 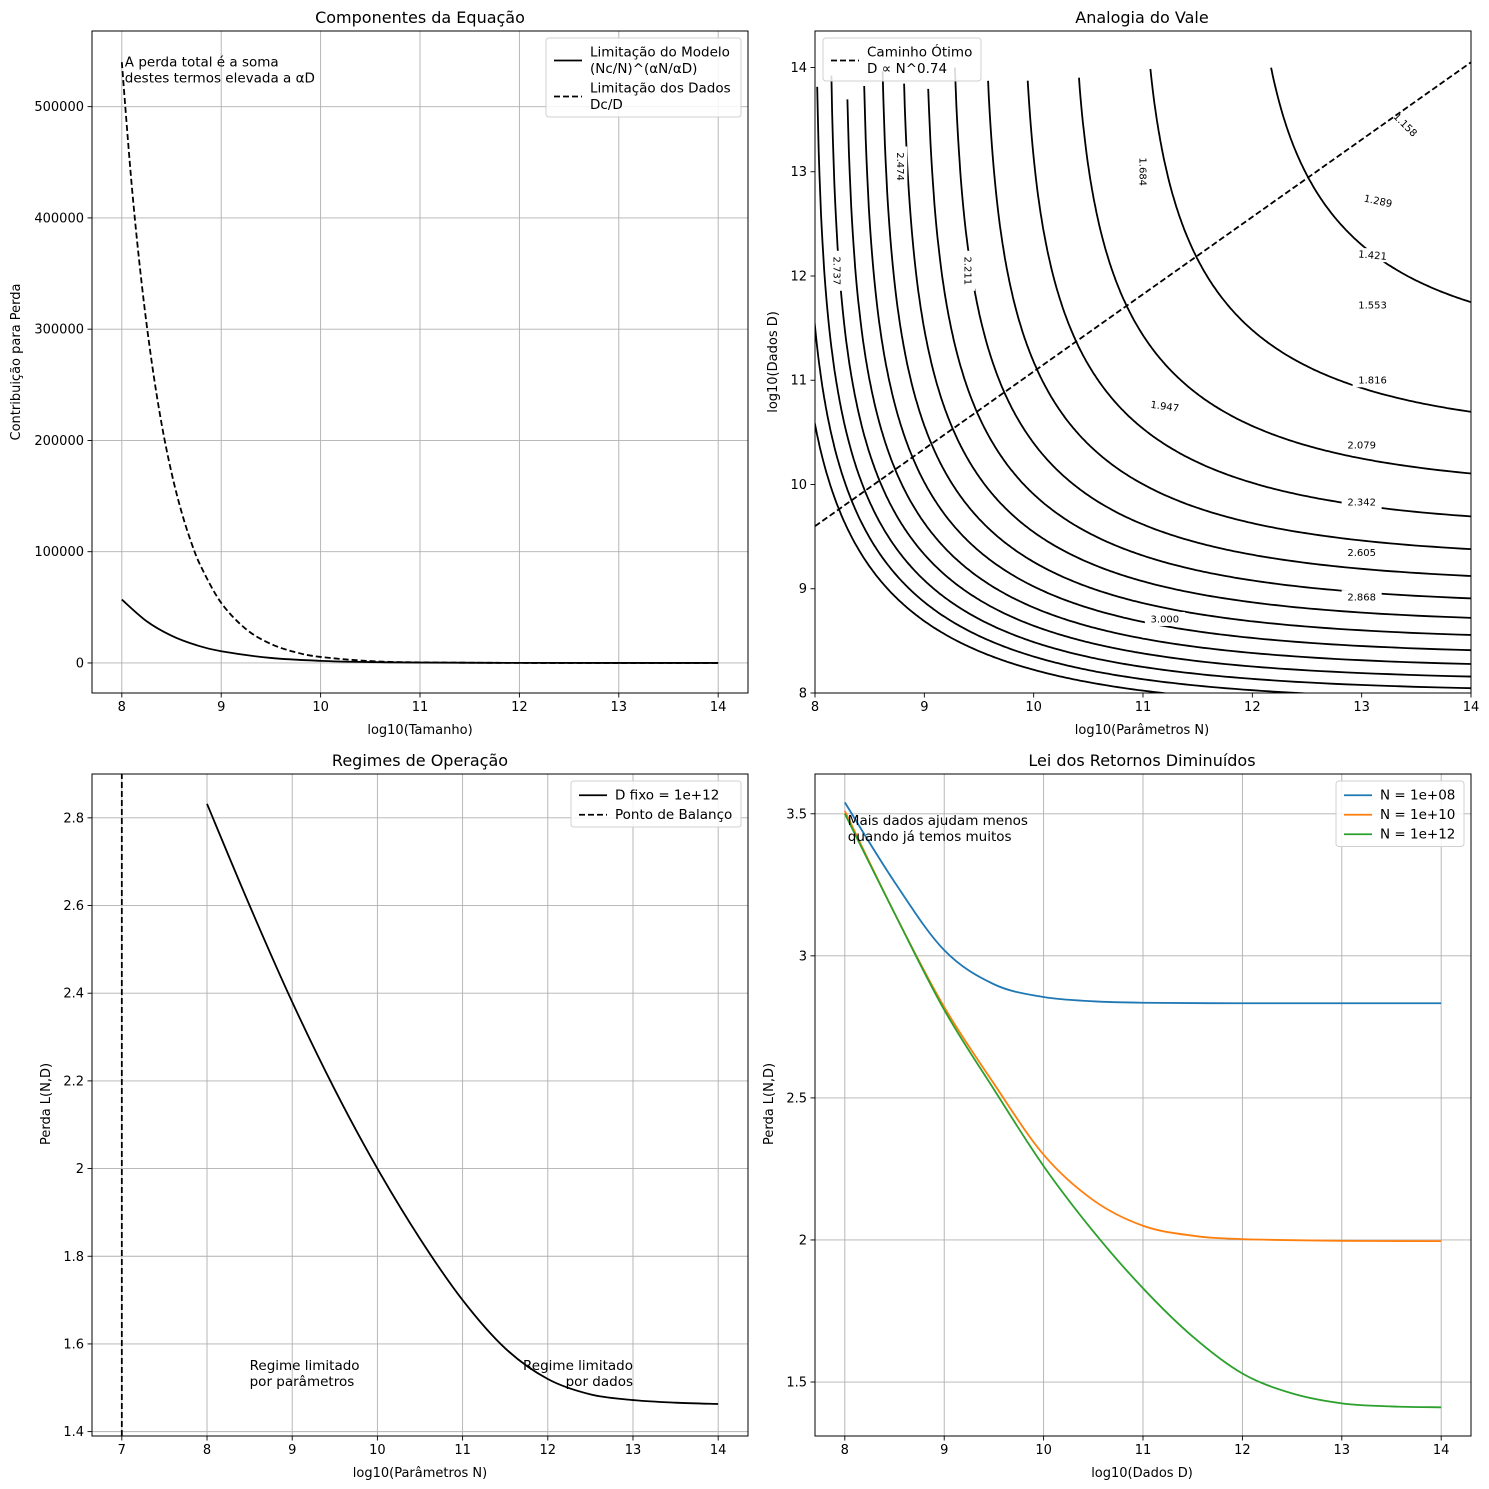 I want to click on legend-label-0: Caminho Ótimo D ∝ N^0.74, so click(x=919, y=60).